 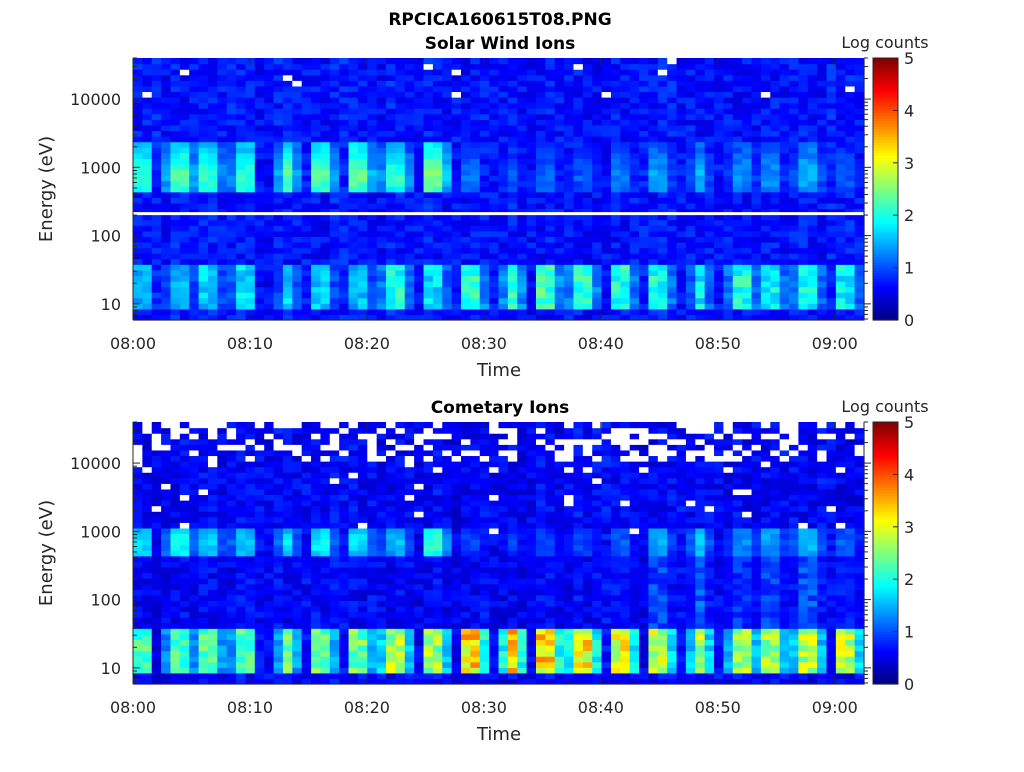 What do you see at coordinates (46, 553) in the screenshot?
I see `y-axis-label: Energy (eV)` at bounding box center [46, 553].